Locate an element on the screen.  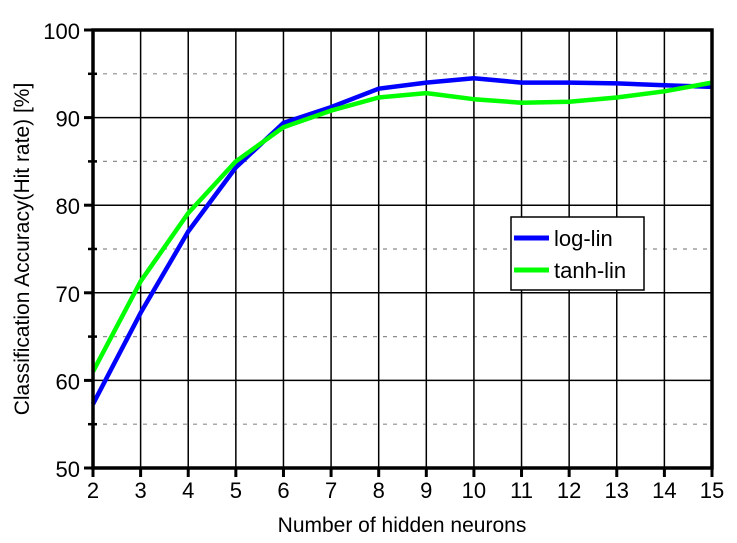
x-tick-label: 4 is located at coordinates (188, 490).